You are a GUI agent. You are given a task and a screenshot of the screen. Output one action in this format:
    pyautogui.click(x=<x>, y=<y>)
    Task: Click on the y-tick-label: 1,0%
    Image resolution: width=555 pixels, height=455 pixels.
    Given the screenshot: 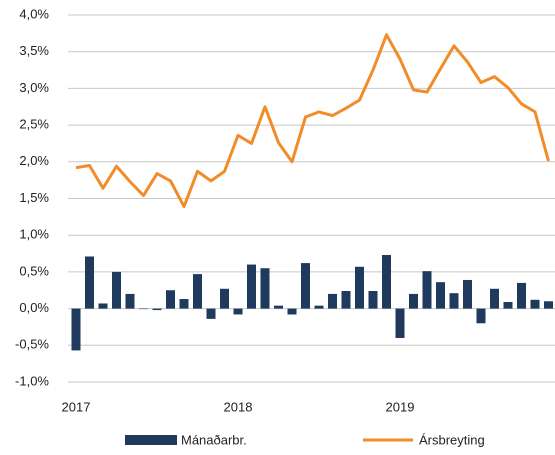 What is the action you would take?
    pyautogui.click(x=34, y=234)
    